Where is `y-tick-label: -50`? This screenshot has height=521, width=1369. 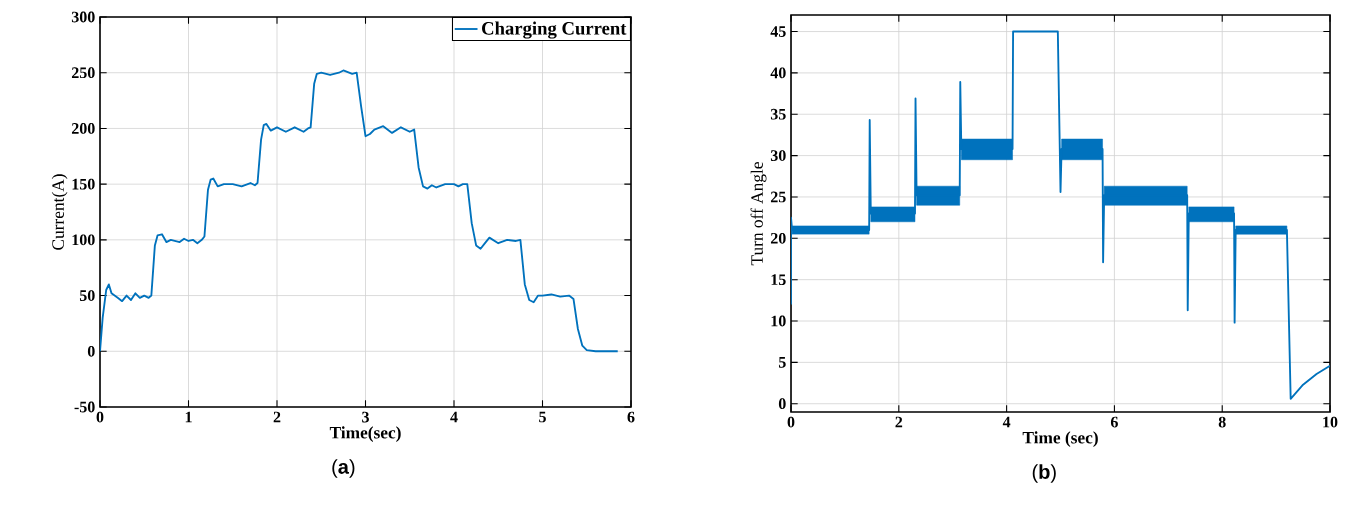
y-tick-label: -50 is located at coordinates (84, 407).